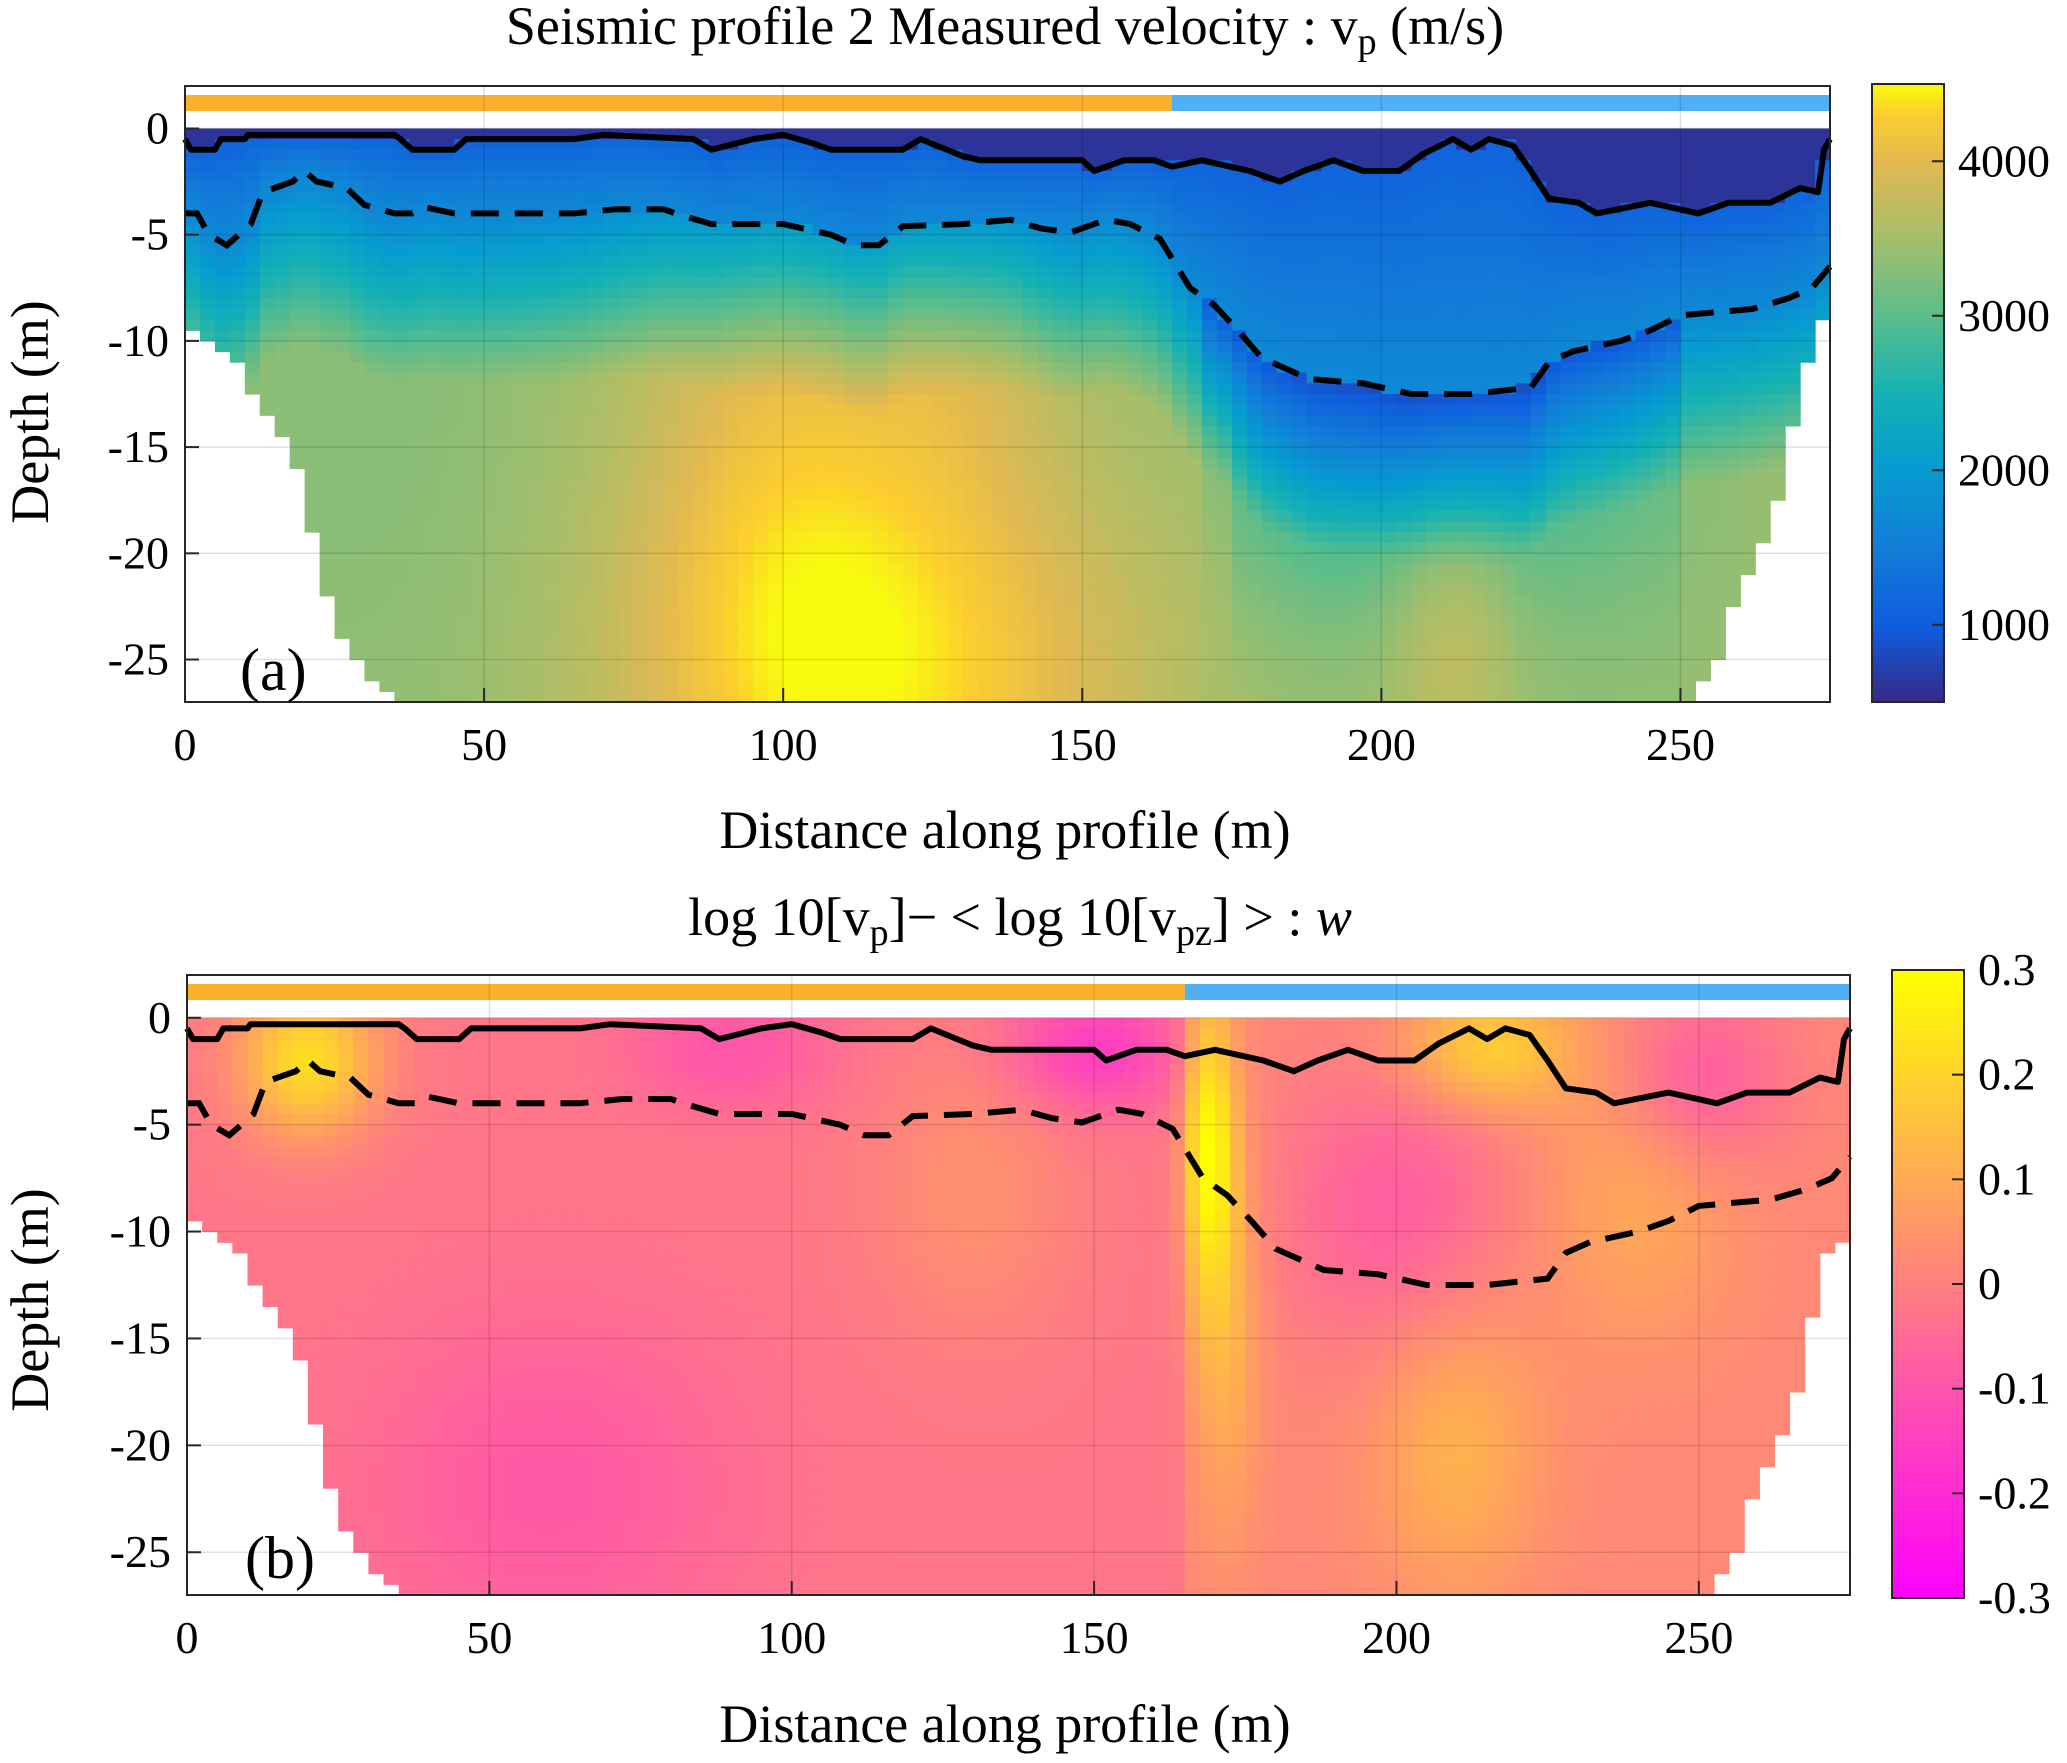  I want to click on panel-b-label: (b), so click(280, 1558).